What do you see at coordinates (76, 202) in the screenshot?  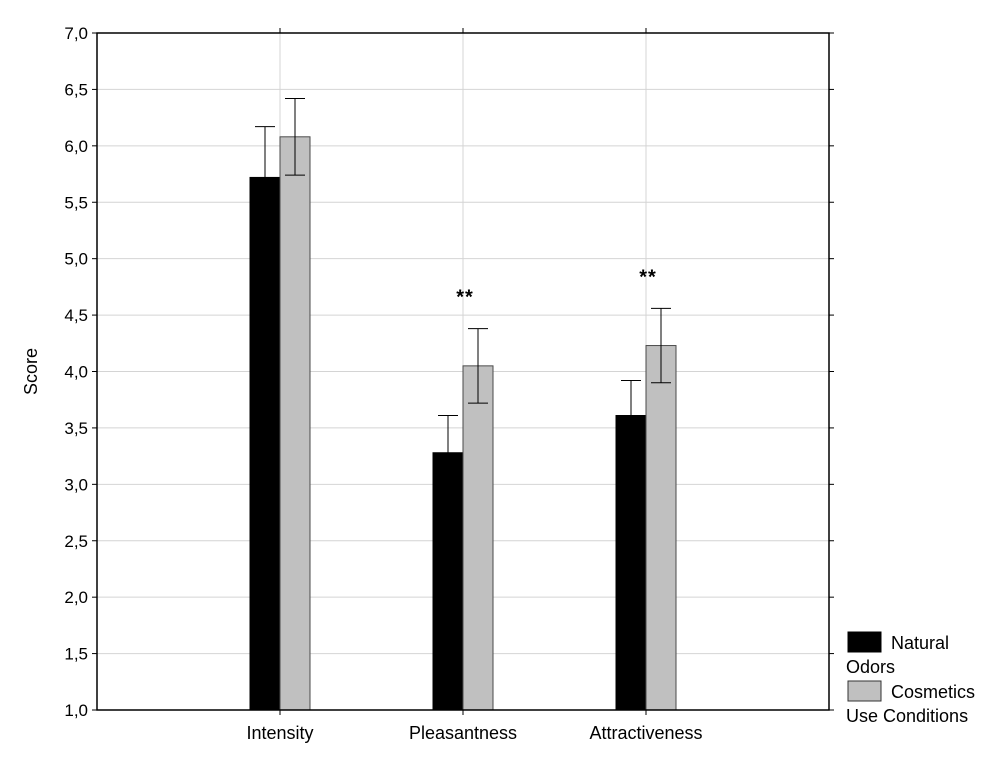 I see `y-tick-label: 5,5` at bounding box center [76, 202].